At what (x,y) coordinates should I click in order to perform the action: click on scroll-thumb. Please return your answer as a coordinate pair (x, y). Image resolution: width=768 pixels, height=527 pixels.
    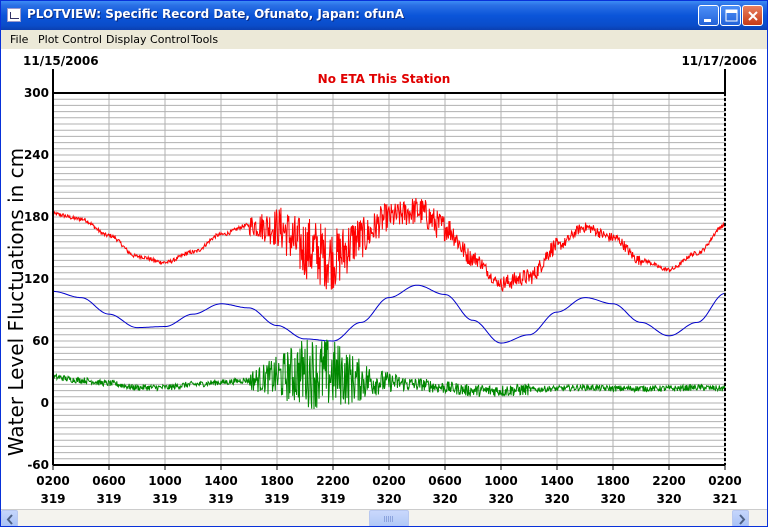
    Looking at the image, I should click on (389, 518).